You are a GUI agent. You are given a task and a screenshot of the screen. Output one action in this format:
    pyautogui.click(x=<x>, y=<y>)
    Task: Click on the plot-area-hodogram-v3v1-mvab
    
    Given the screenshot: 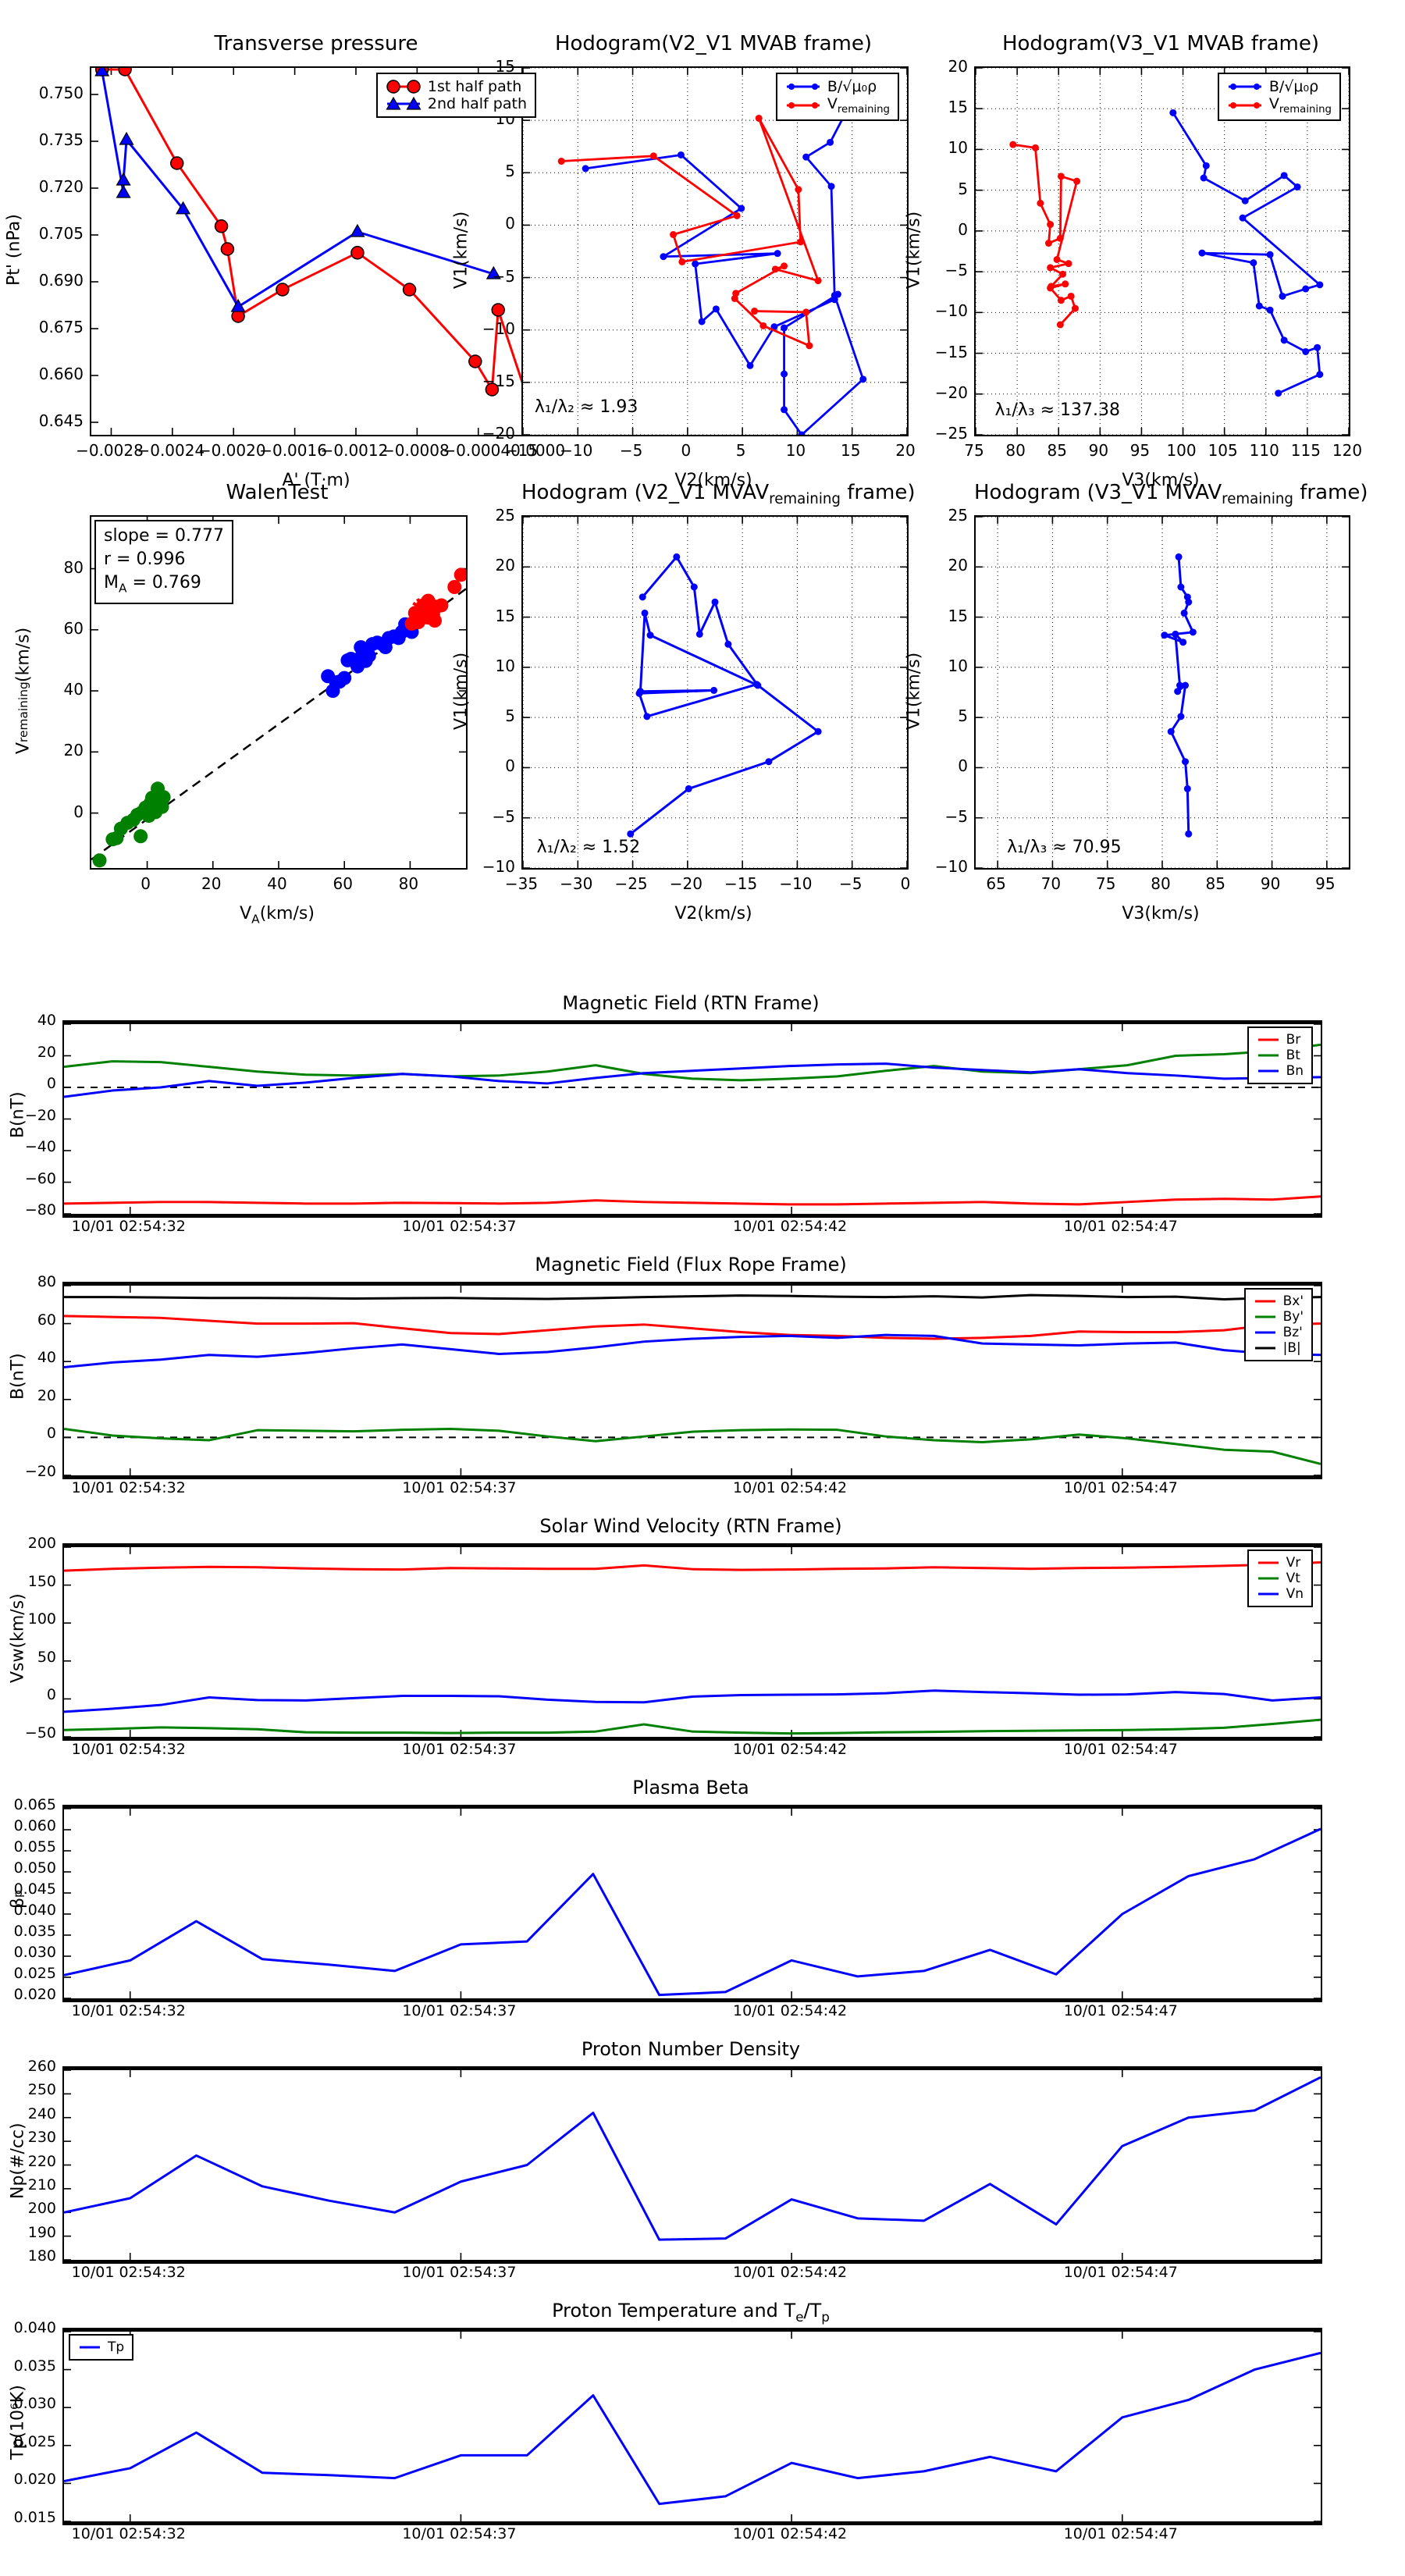 What is the action you would take?
    pyautogui.click(x=1162, y=251)
    